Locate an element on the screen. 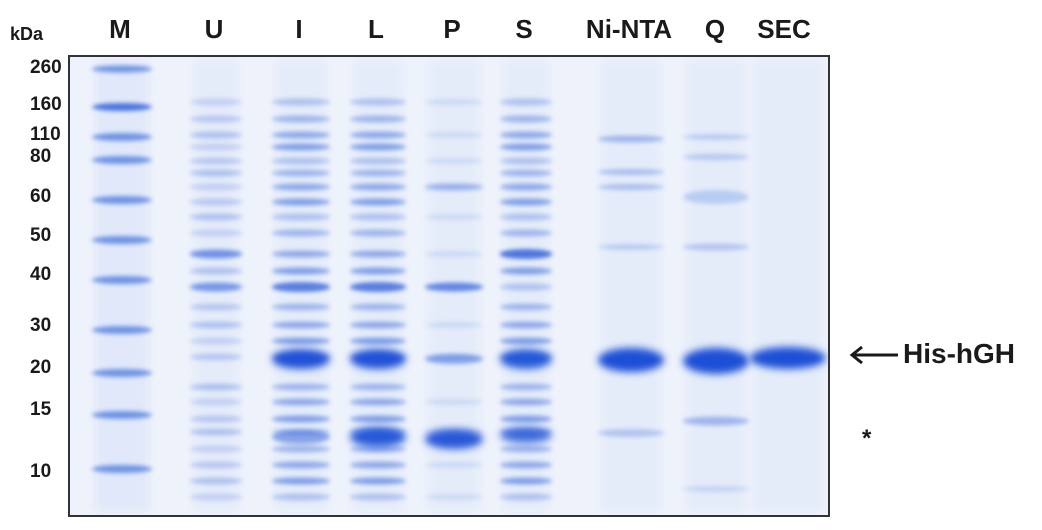 Image resolution: width=1042 pixels, height=530 pixels. lane-label-i: I is located at coordinates (299, 29).